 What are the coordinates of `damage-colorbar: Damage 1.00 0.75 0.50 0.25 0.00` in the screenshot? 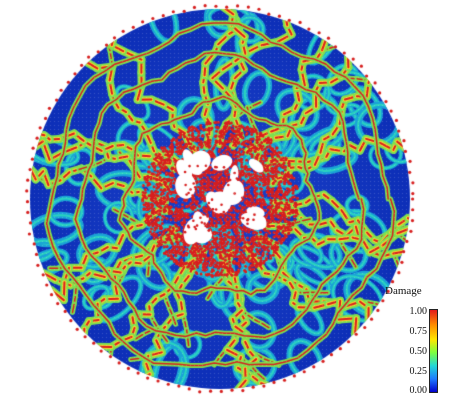 It's located at (416, 341).